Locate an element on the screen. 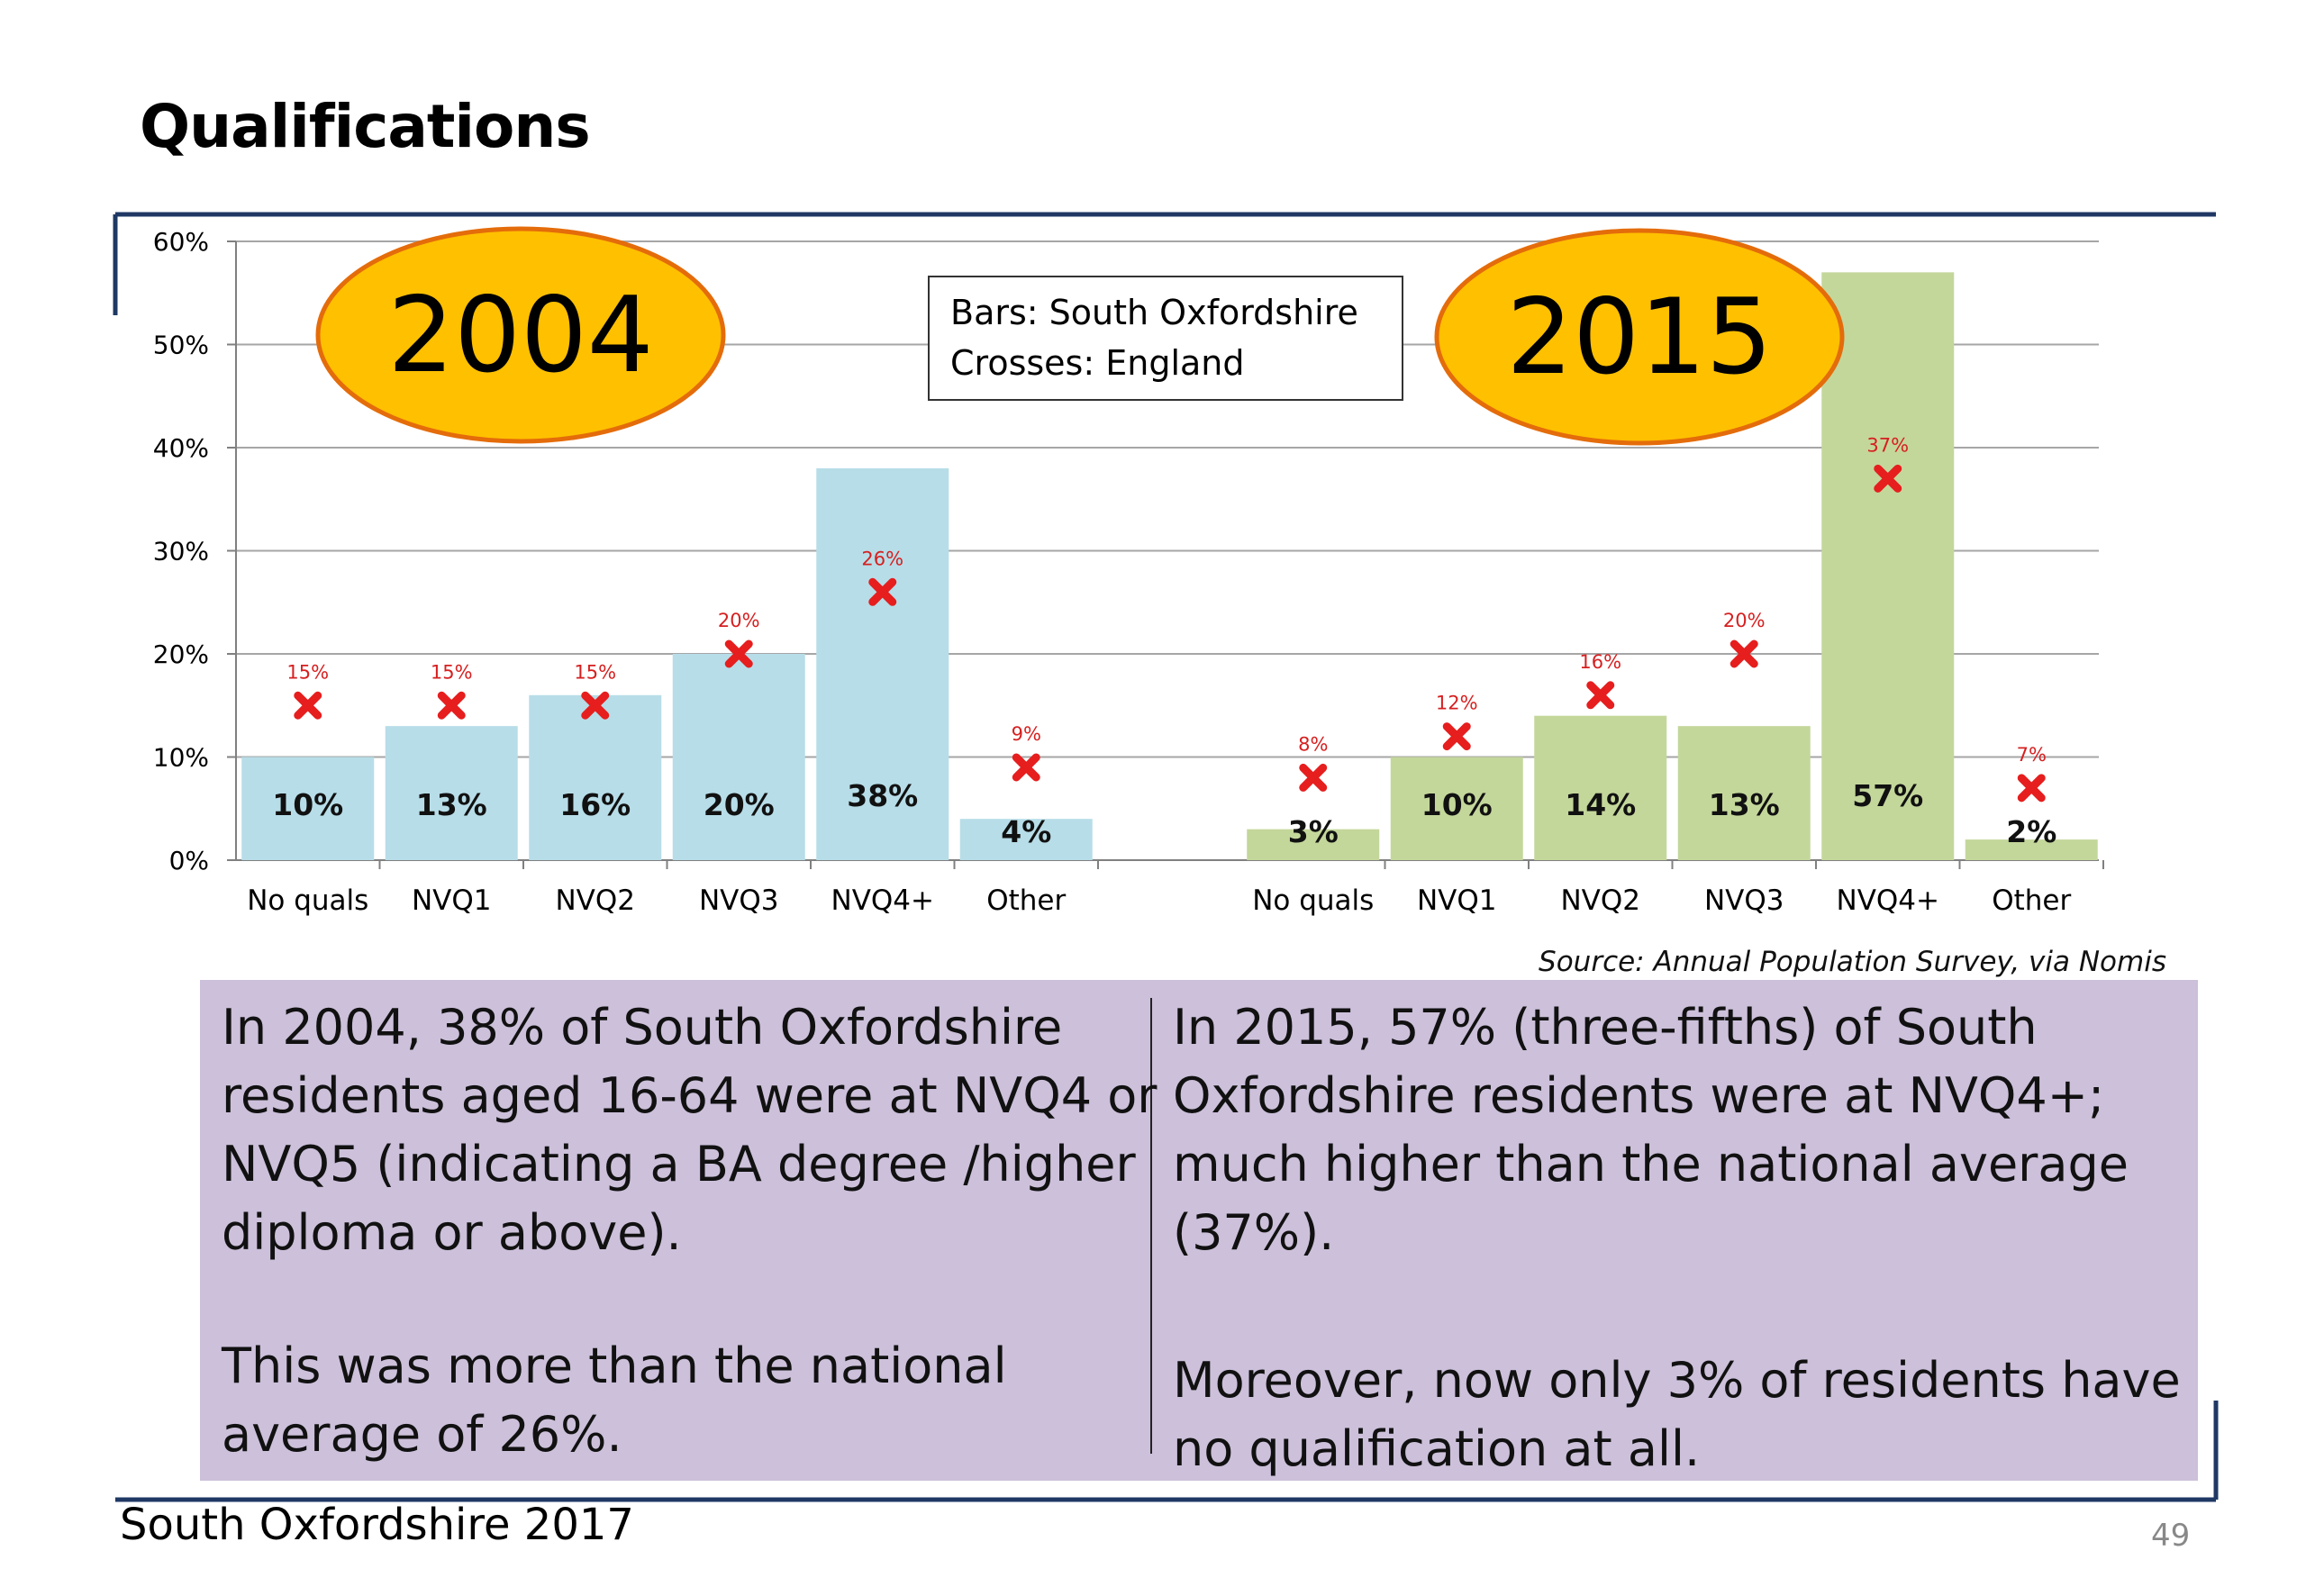 Image resolution: width=2306 pixels, height=1596 pixels. bar-2004-nvq1 is located at coordinates (451, 793).